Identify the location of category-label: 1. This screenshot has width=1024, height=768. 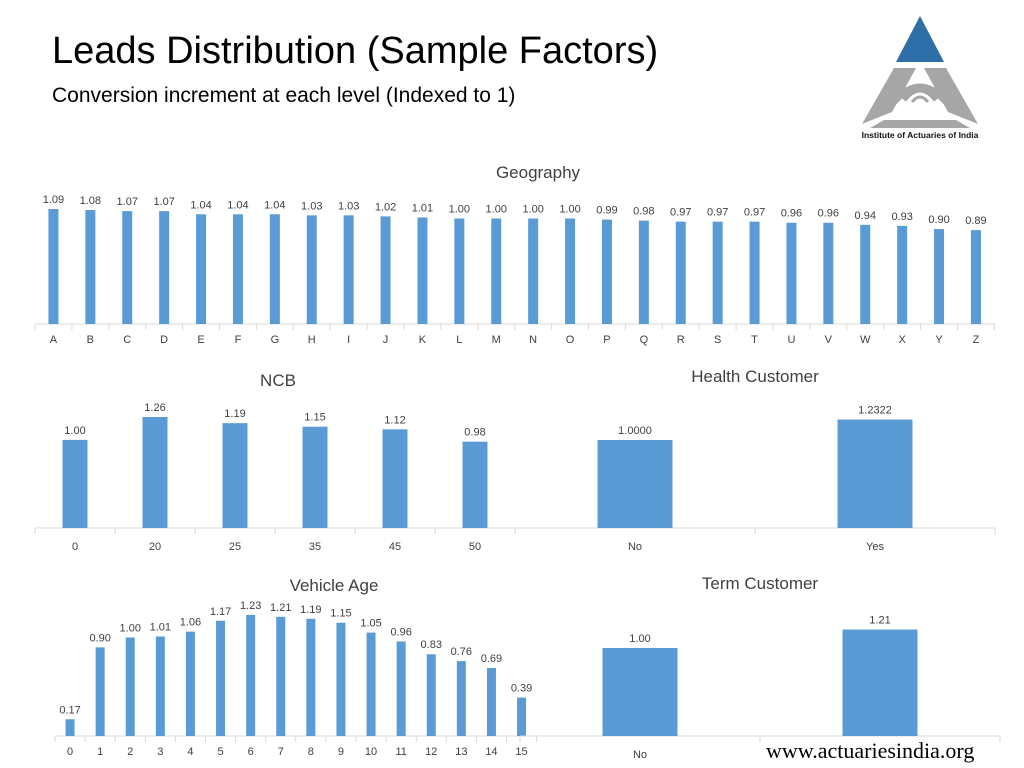
(100, 752).